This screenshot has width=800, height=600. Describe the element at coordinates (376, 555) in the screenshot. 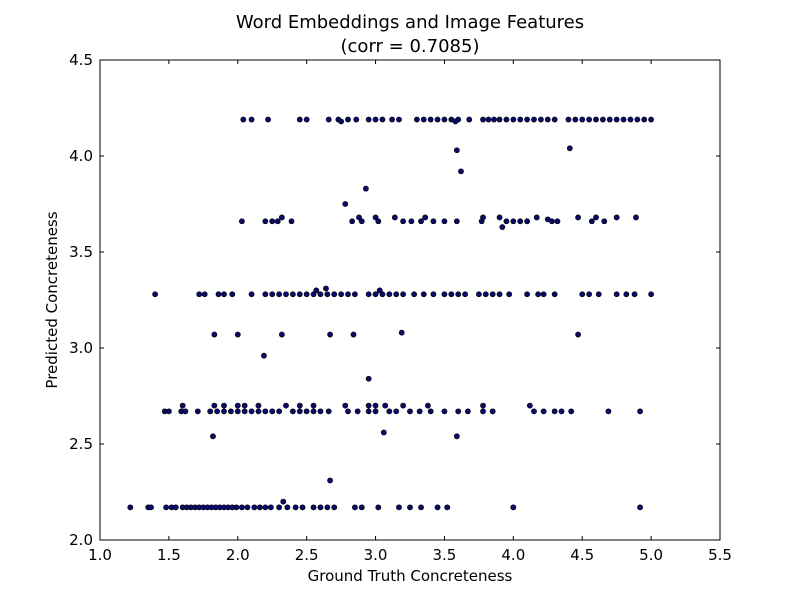

I see `x-tick-label: 3.0` at that location.